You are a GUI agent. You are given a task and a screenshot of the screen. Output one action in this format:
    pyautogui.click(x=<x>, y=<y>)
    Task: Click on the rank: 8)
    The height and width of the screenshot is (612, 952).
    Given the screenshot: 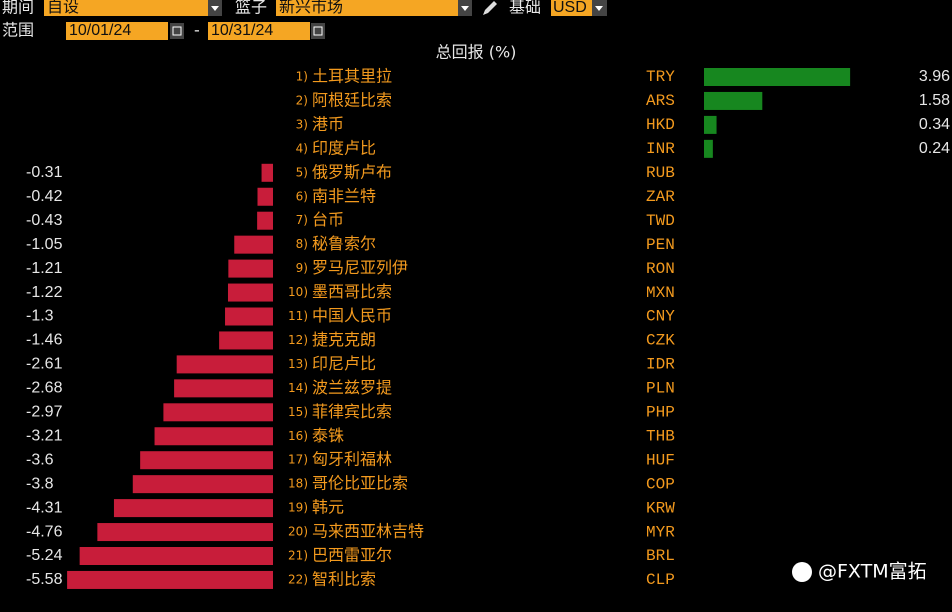 What is the action you would take?
    pyautogui.click(x=302, y=244)
    